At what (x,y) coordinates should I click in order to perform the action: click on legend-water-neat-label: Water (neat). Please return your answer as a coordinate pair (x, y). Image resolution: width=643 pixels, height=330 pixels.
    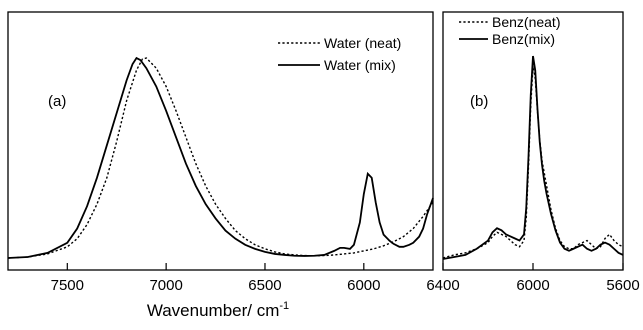
    Looking at the image, I should click on (362, 43).